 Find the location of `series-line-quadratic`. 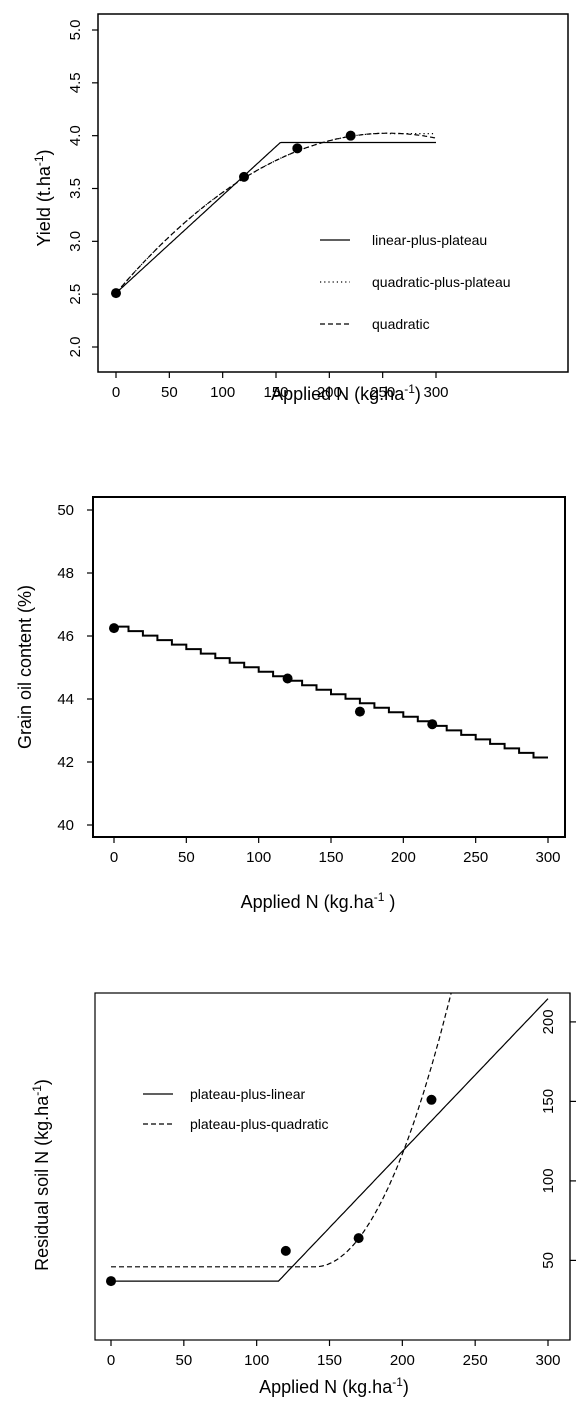

series-line-quadratic is located at coordinates (276, 213).